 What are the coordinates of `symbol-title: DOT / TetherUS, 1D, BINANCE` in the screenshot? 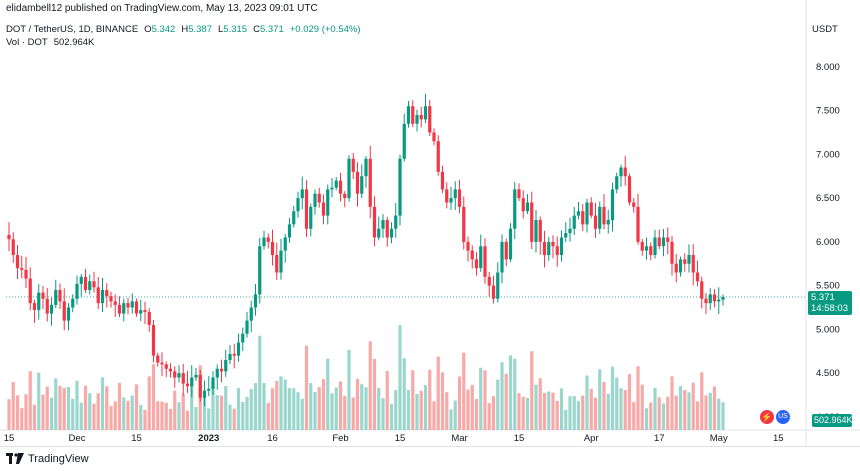 It's located at (72, 29).